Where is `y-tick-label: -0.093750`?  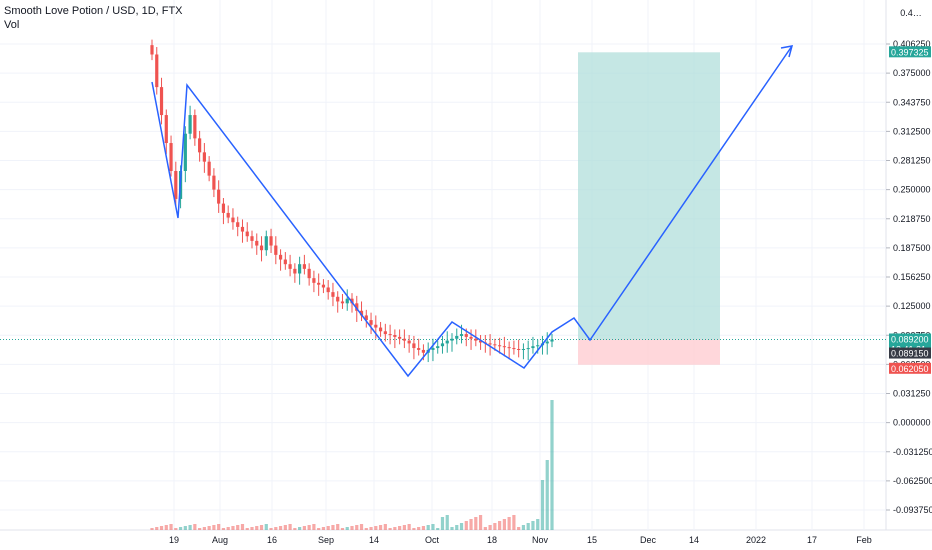
y-tick-label: -0.093750 is located at coordinates (912, 510).